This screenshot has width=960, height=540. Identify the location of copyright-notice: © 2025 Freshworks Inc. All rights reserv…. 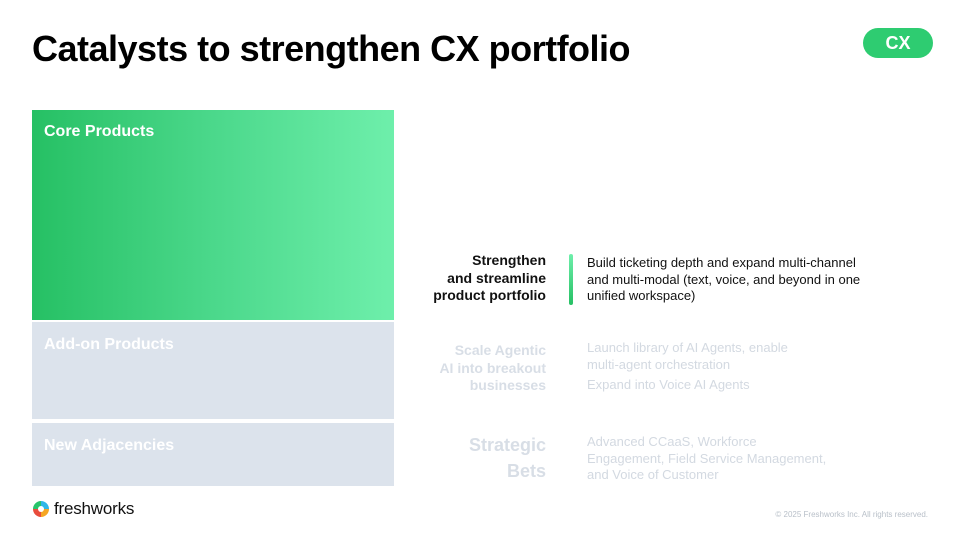
(851, 514).